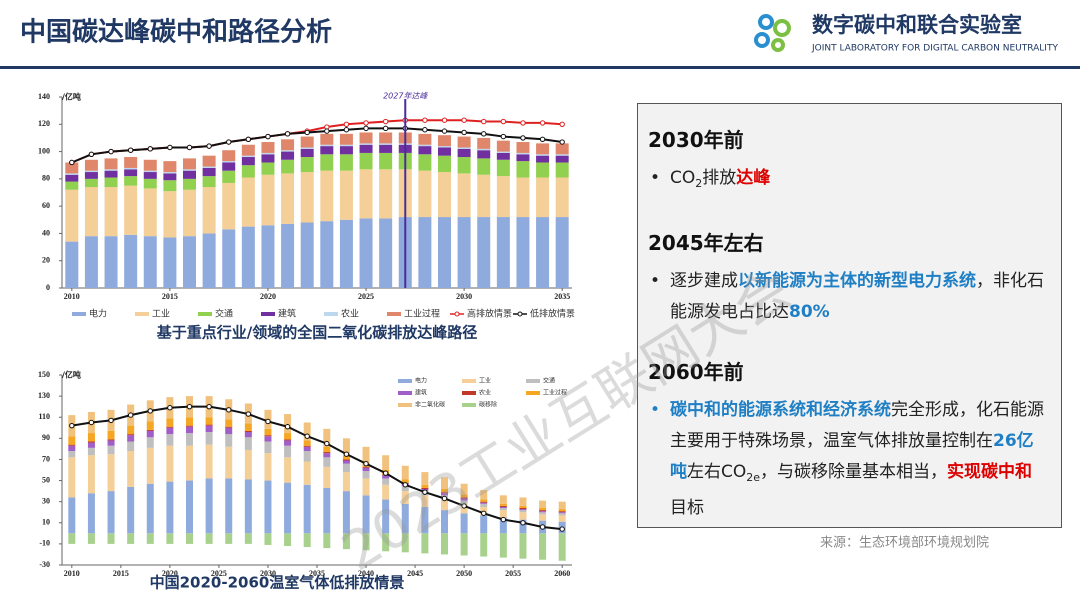 The height and width of the screenshot is (607, 1080). Describe the element at coordinates (687, 508) in the screenshot. I see `text-run: 目标` at that location.